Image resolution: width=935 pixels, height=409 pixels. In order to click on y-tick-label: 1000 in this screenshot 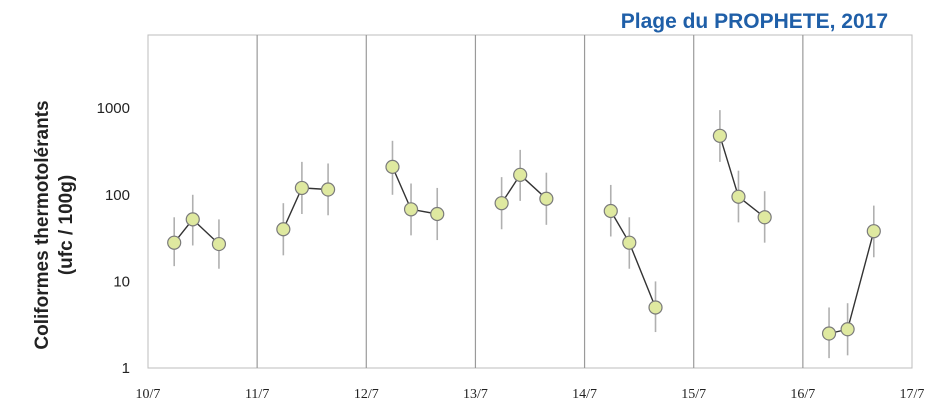, I will do `click(113, 108)`.